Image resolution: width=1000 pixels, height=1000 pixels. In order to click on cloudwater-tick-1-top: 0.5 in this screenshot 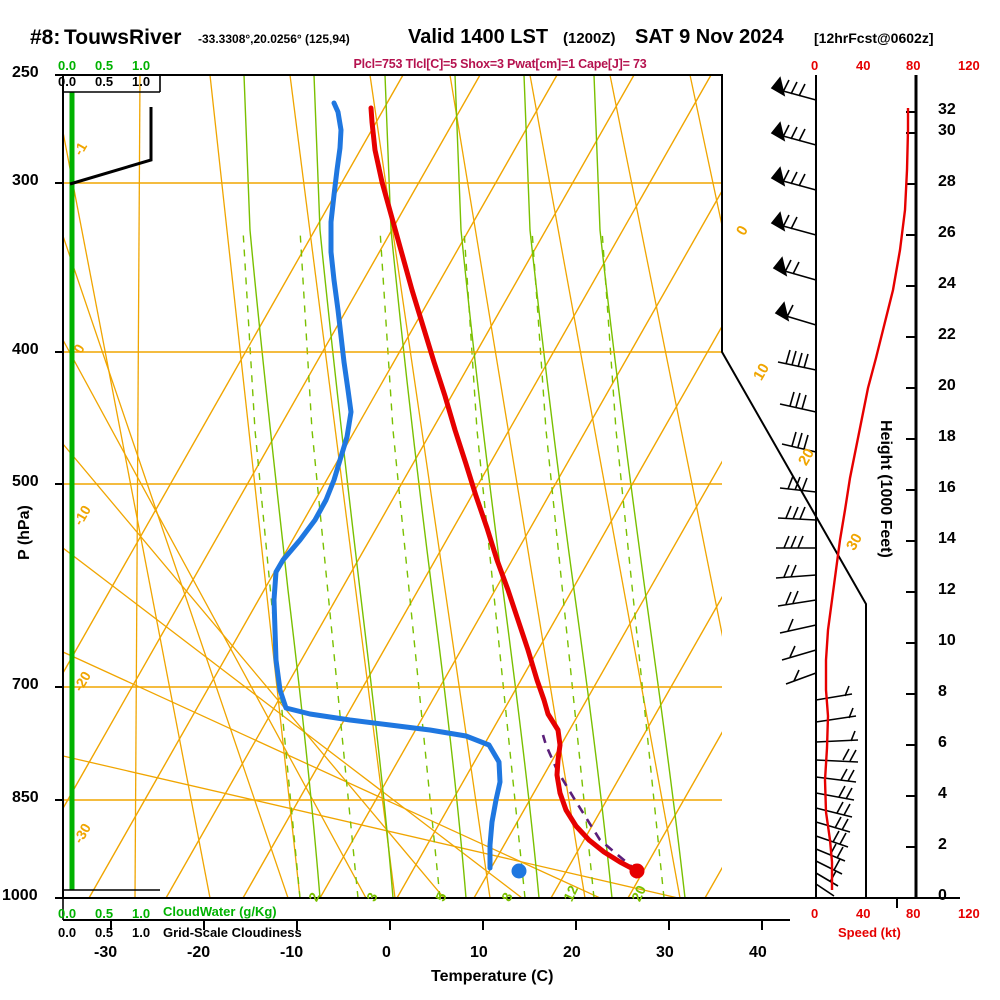, I will do `click(104, 65)`.